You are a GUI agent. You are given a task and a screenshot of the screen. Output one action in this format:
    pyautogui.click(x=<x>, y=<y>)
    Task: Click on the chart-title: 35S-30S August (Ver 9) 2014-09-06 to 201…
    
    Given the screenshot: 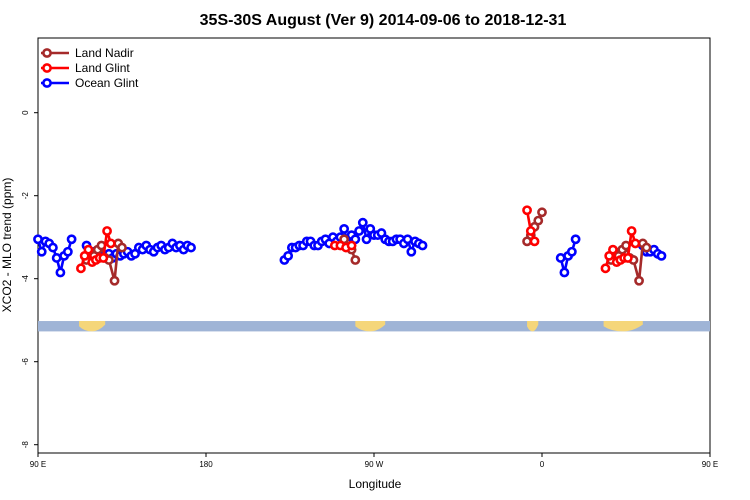 What is the action you would take?
    pyautogui.click(x=383, y=20)
    